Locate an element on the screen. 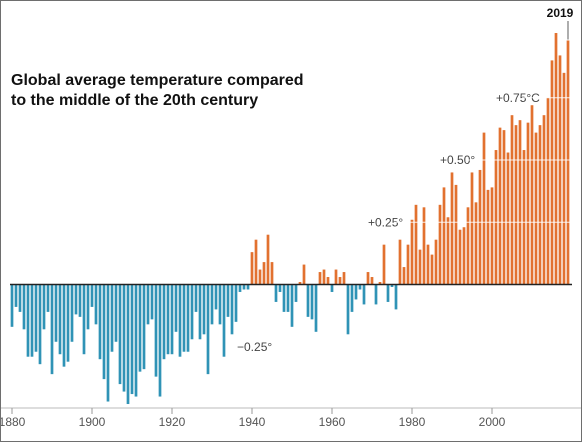 The height and width of the screenshot is (442, 582). bar-1998 is located at coordinates (484, 208).